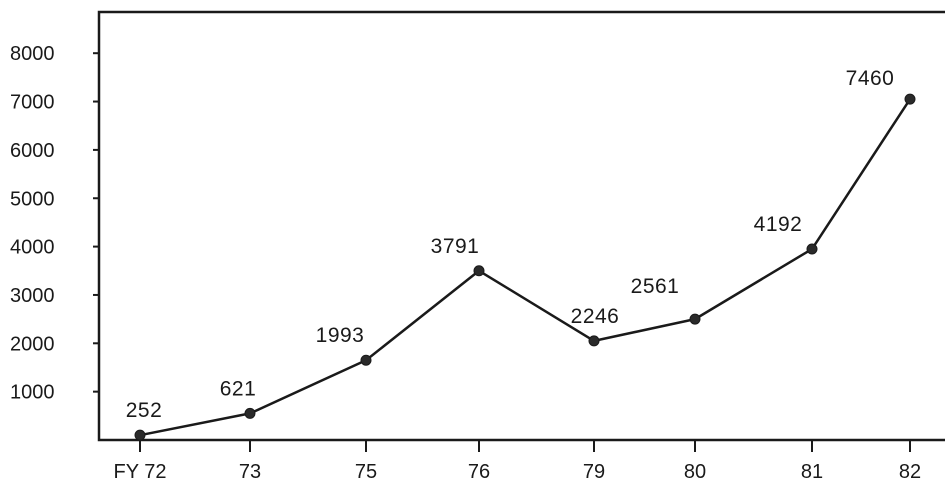 The width and height of the screenshot is (945, 487). I want to click on y-tick-label: 3000, so click(32, 296).